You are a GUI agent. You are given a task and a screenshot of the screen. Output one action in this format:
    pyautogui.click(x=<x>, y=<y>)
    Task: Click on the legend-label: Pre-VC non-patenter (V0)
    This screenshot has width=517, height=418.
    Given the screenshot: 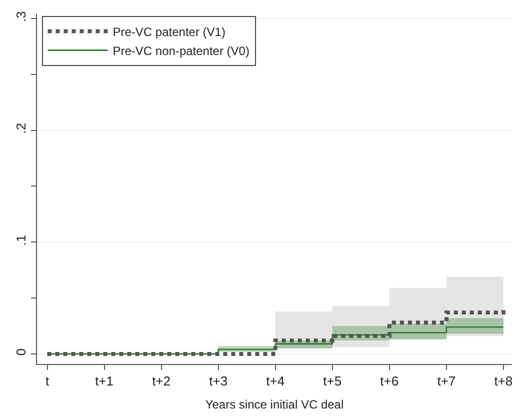 What is the action you would take?
    pyautogui.click(x=181, y=51)
    